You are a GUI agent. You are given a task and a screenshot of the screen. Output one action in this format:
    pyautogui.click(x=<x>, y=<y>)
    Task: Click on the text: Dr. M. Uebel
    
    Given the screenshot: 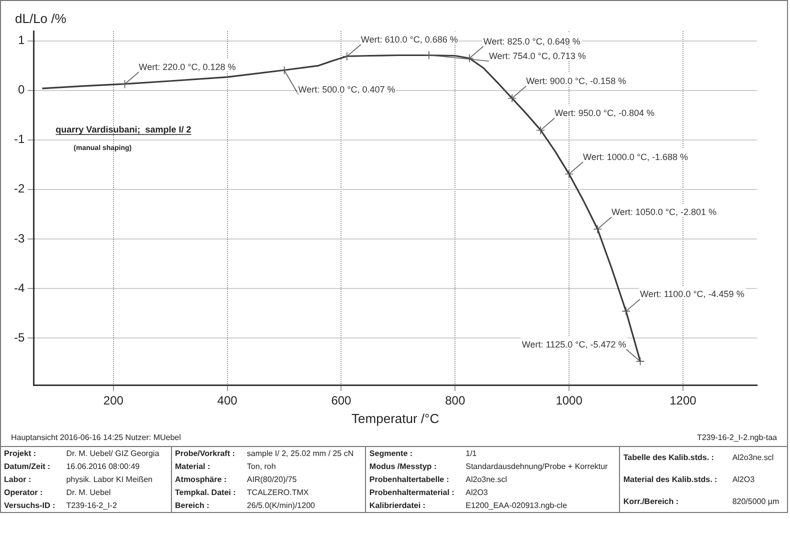 What is the action you would take?
    pyautogui.click(x=88, y=493)
    